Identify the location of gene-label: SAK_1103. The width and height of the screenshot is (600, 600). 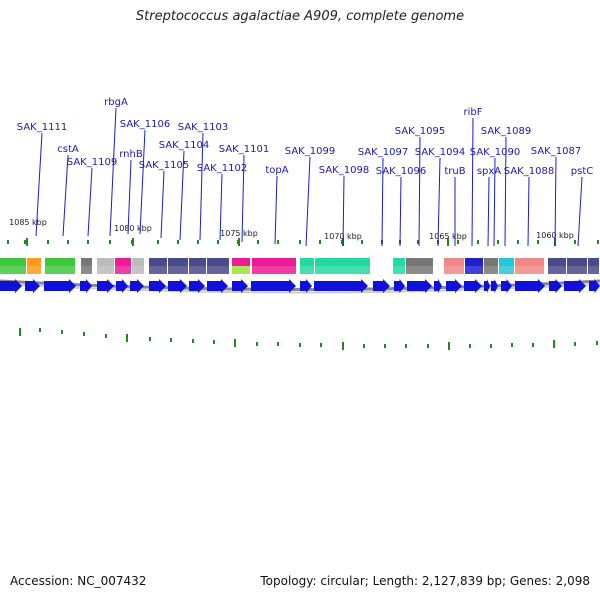
(203, 127).